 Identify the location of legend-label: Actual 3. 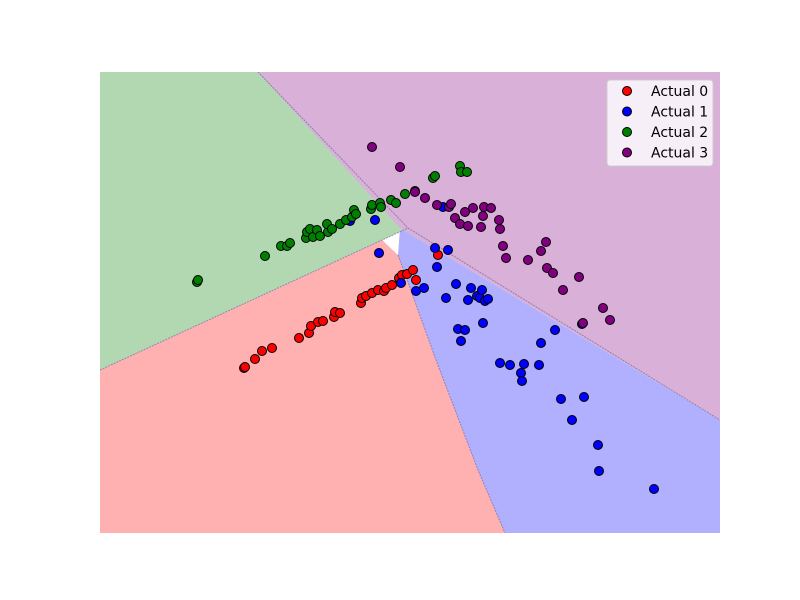
(679, 154).